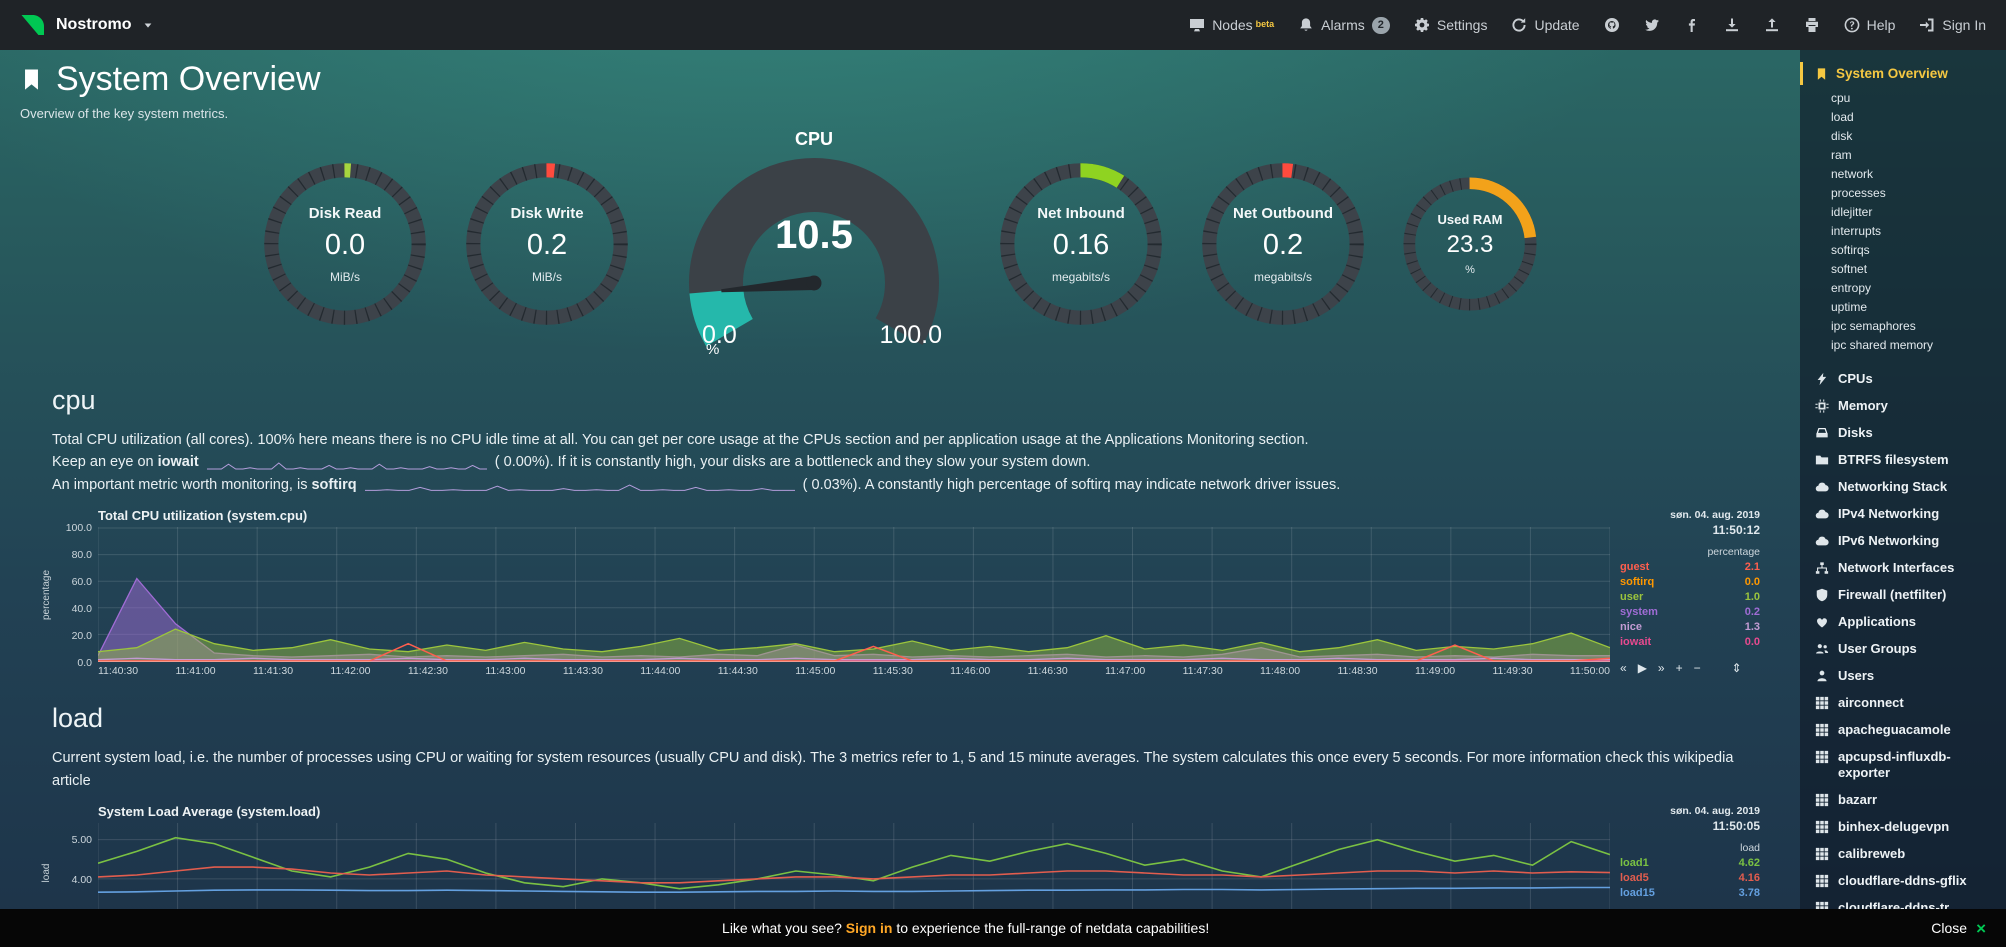  I want to click on sidebar-subitem: processes, so click(1858, 193).